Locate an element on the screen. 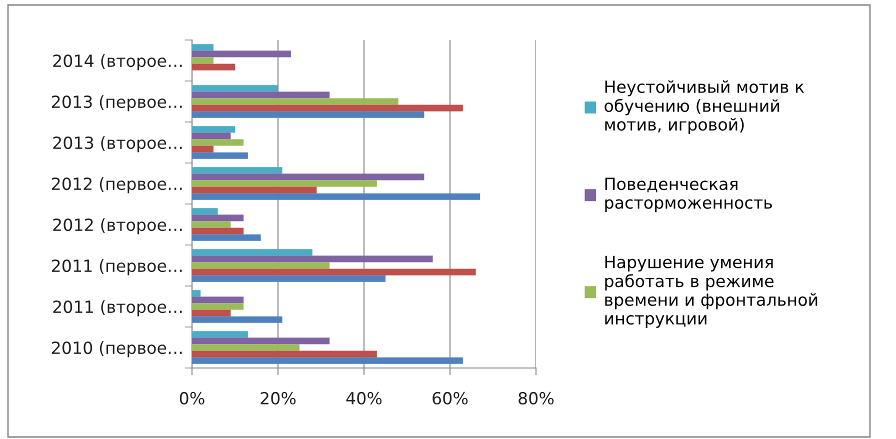 The image size is (896, 439). x-tick-label: 0% is located at coordinates (192, 398).